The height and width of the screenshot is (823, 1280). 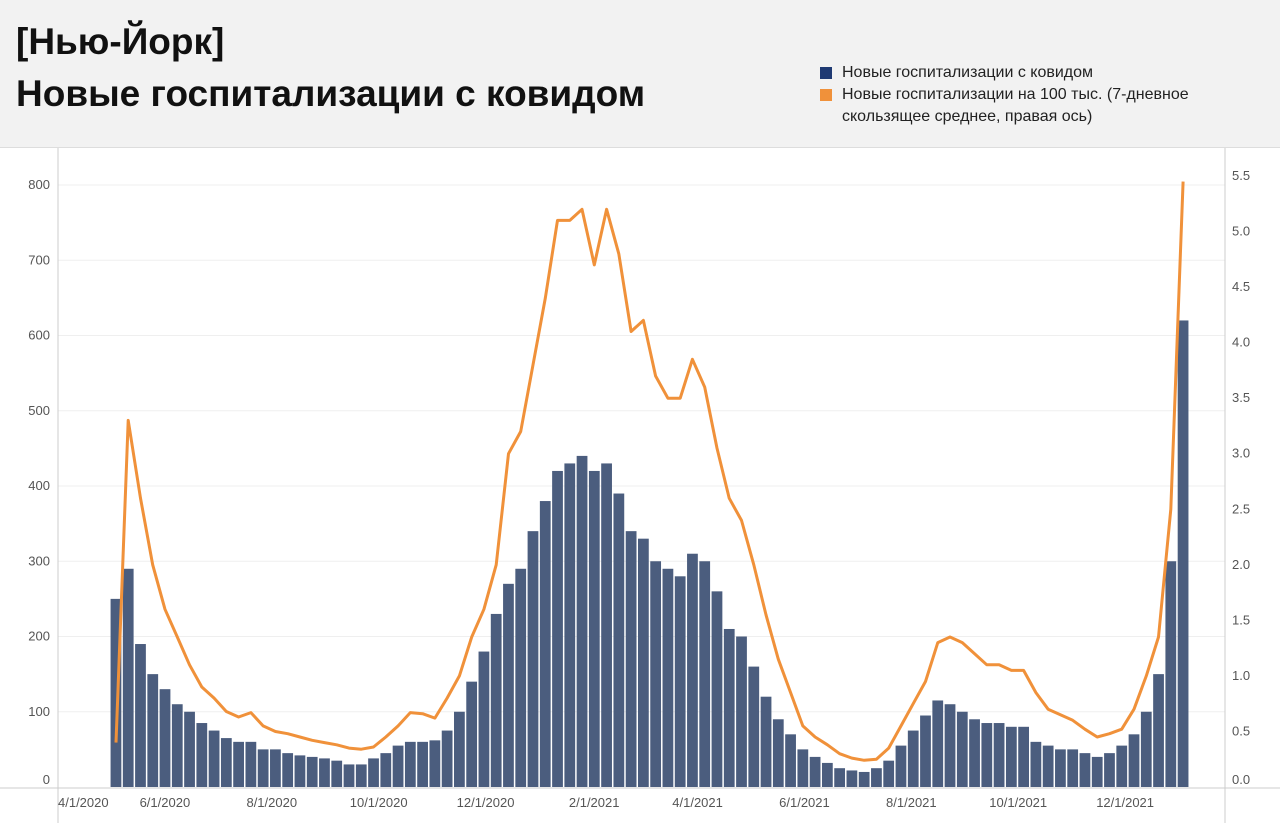 What do you see at coordinates (39, 410) in the screenshot?
I see `y-left-tick-label: 500` at bounding box center [39, 410].